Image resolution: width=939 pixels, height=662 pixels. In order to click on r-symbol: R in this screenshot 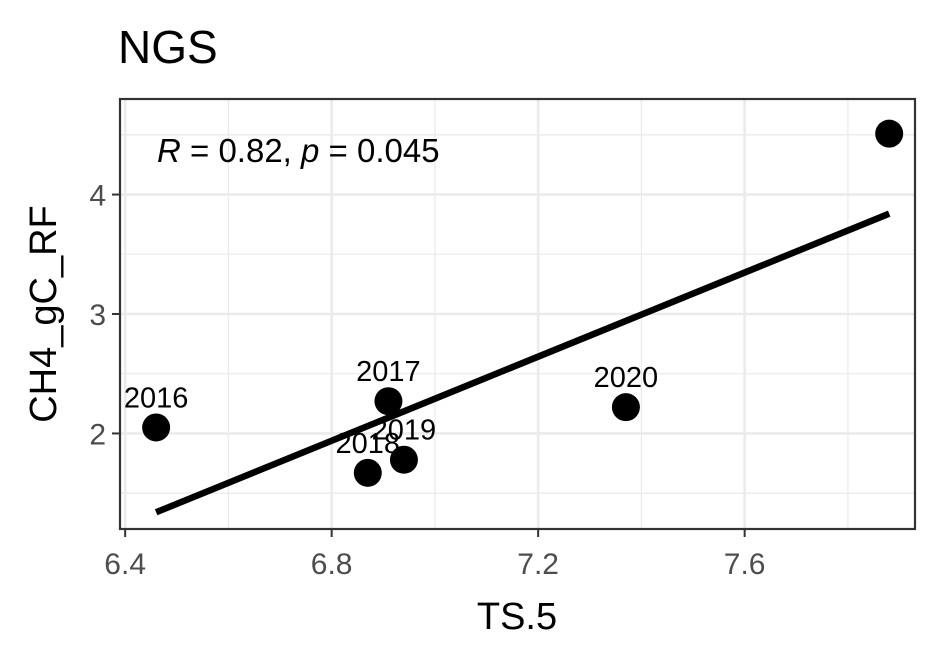, I will do `click(169, 150)`.